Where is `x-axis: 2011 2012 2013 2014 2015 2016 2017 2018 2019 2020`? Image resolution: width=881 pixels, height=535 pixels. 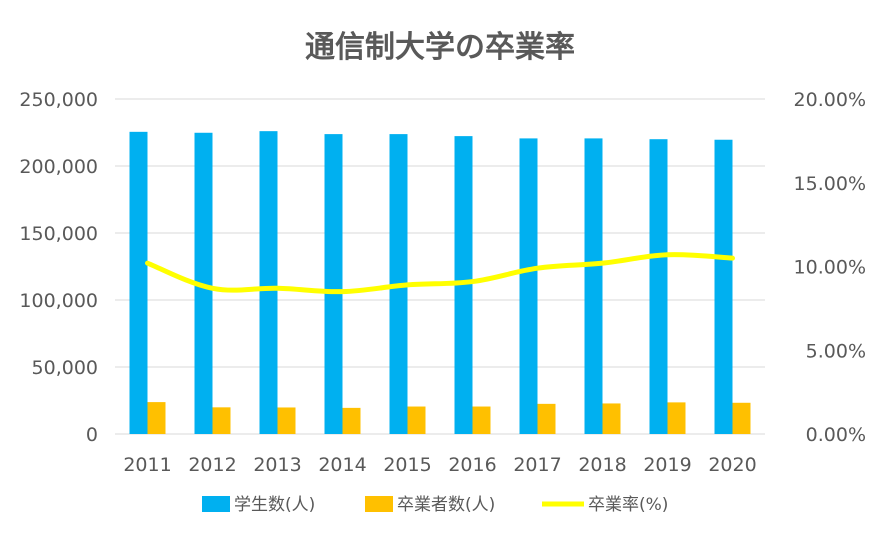
x-axis: 2011 2012 2013 2014 2015 2016 2017 2018 2019 2020 is located at coordinates (439, 465).